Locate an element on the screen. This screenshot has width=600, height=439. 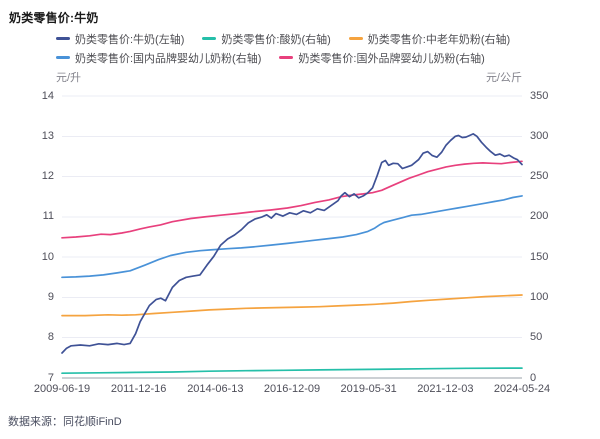
left-axis-tick-label: 10 is located at coordinates (47, 256).